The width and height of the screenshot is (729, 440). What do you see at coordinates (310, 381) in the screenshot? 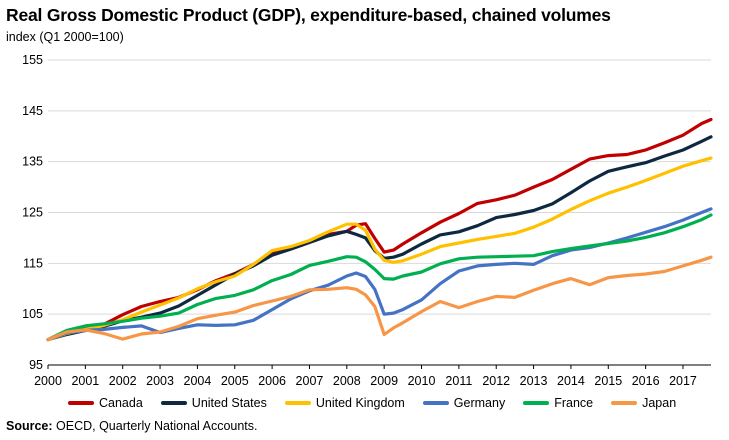
I see `x-tick-label: 2007` at bounding box center [310, 381].